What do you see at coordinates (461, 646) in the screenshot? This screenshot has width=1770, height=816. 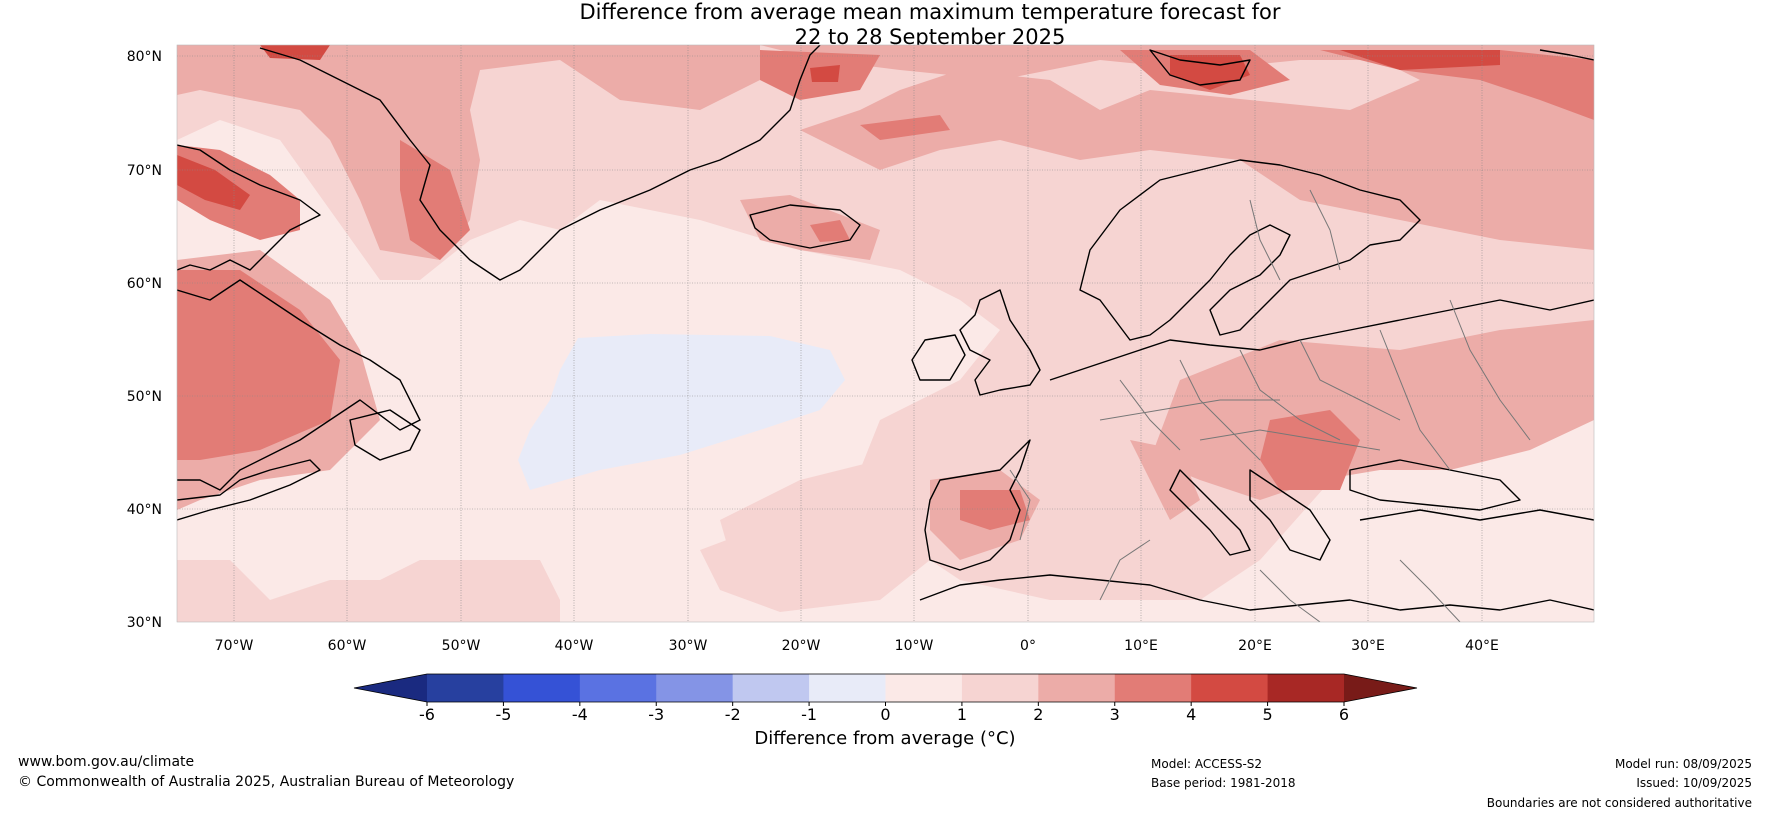 I see `lon-label: 50°W` at bounding box center [461, 646].